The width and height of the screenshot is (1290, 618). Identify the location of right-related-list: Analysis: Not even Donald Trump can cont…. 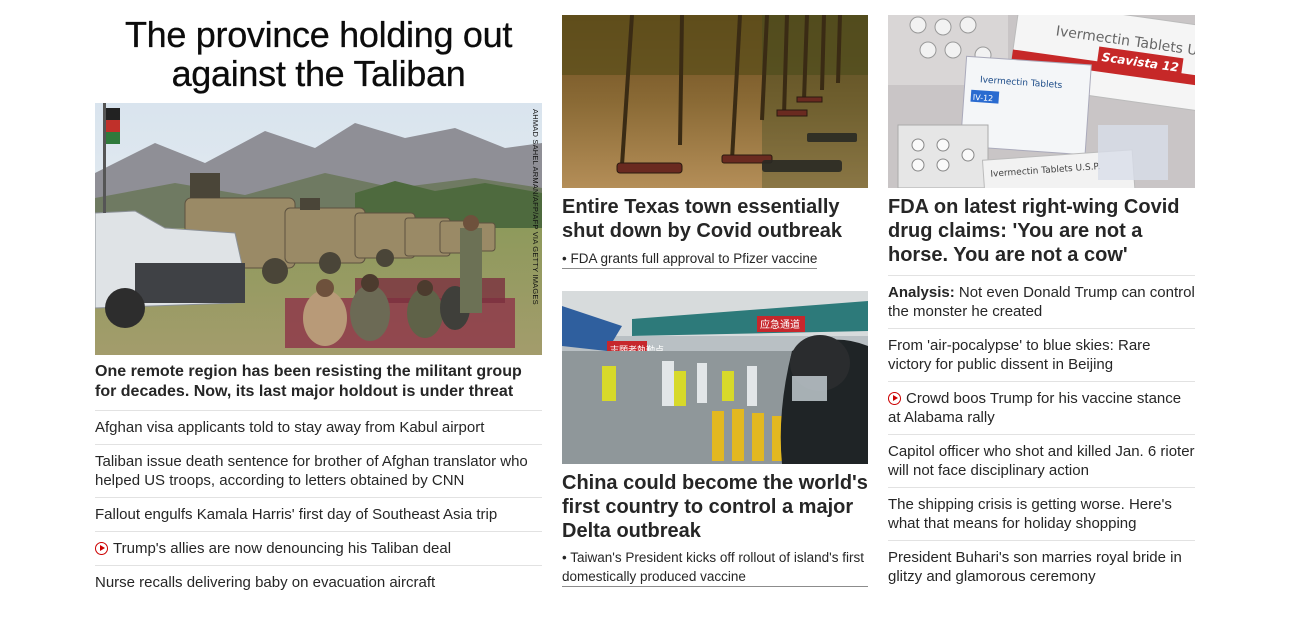
(1041, 434).